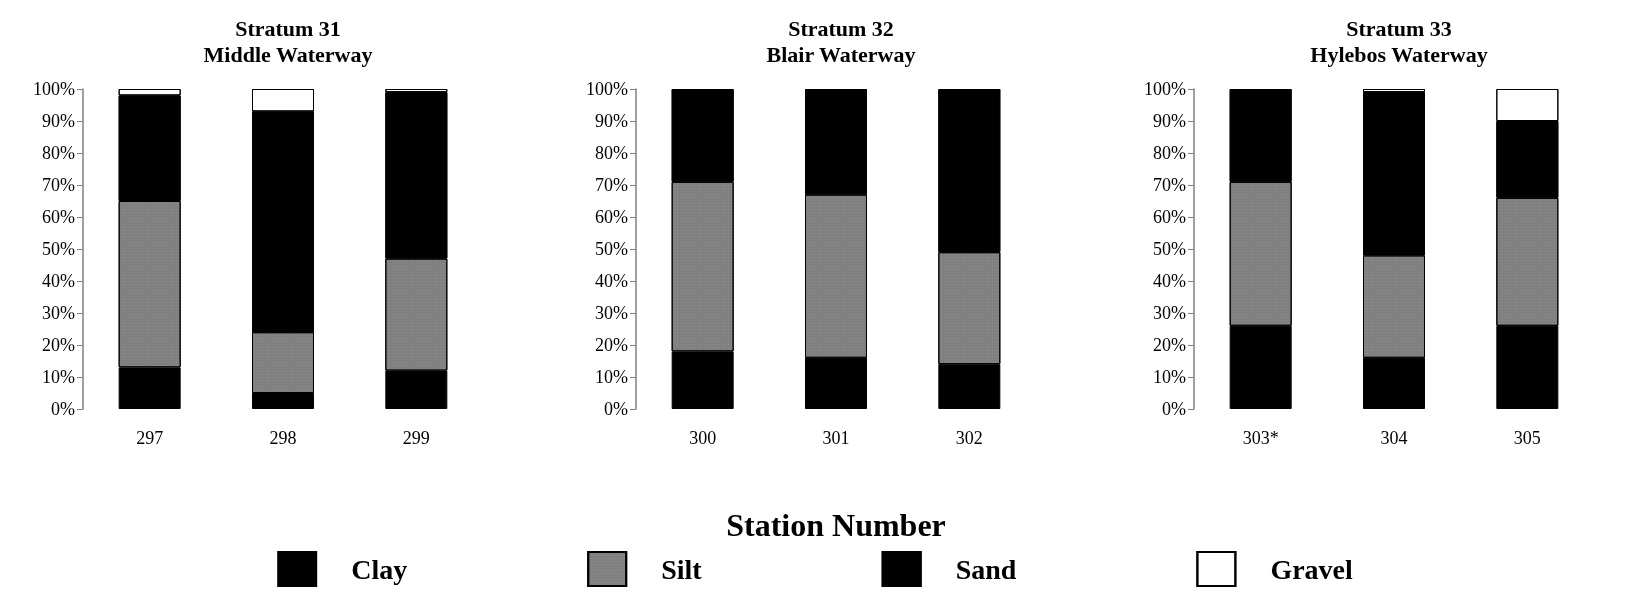 The image size is (1630, 604). I want to click on x-tick-label: 298, so click(283, 438).